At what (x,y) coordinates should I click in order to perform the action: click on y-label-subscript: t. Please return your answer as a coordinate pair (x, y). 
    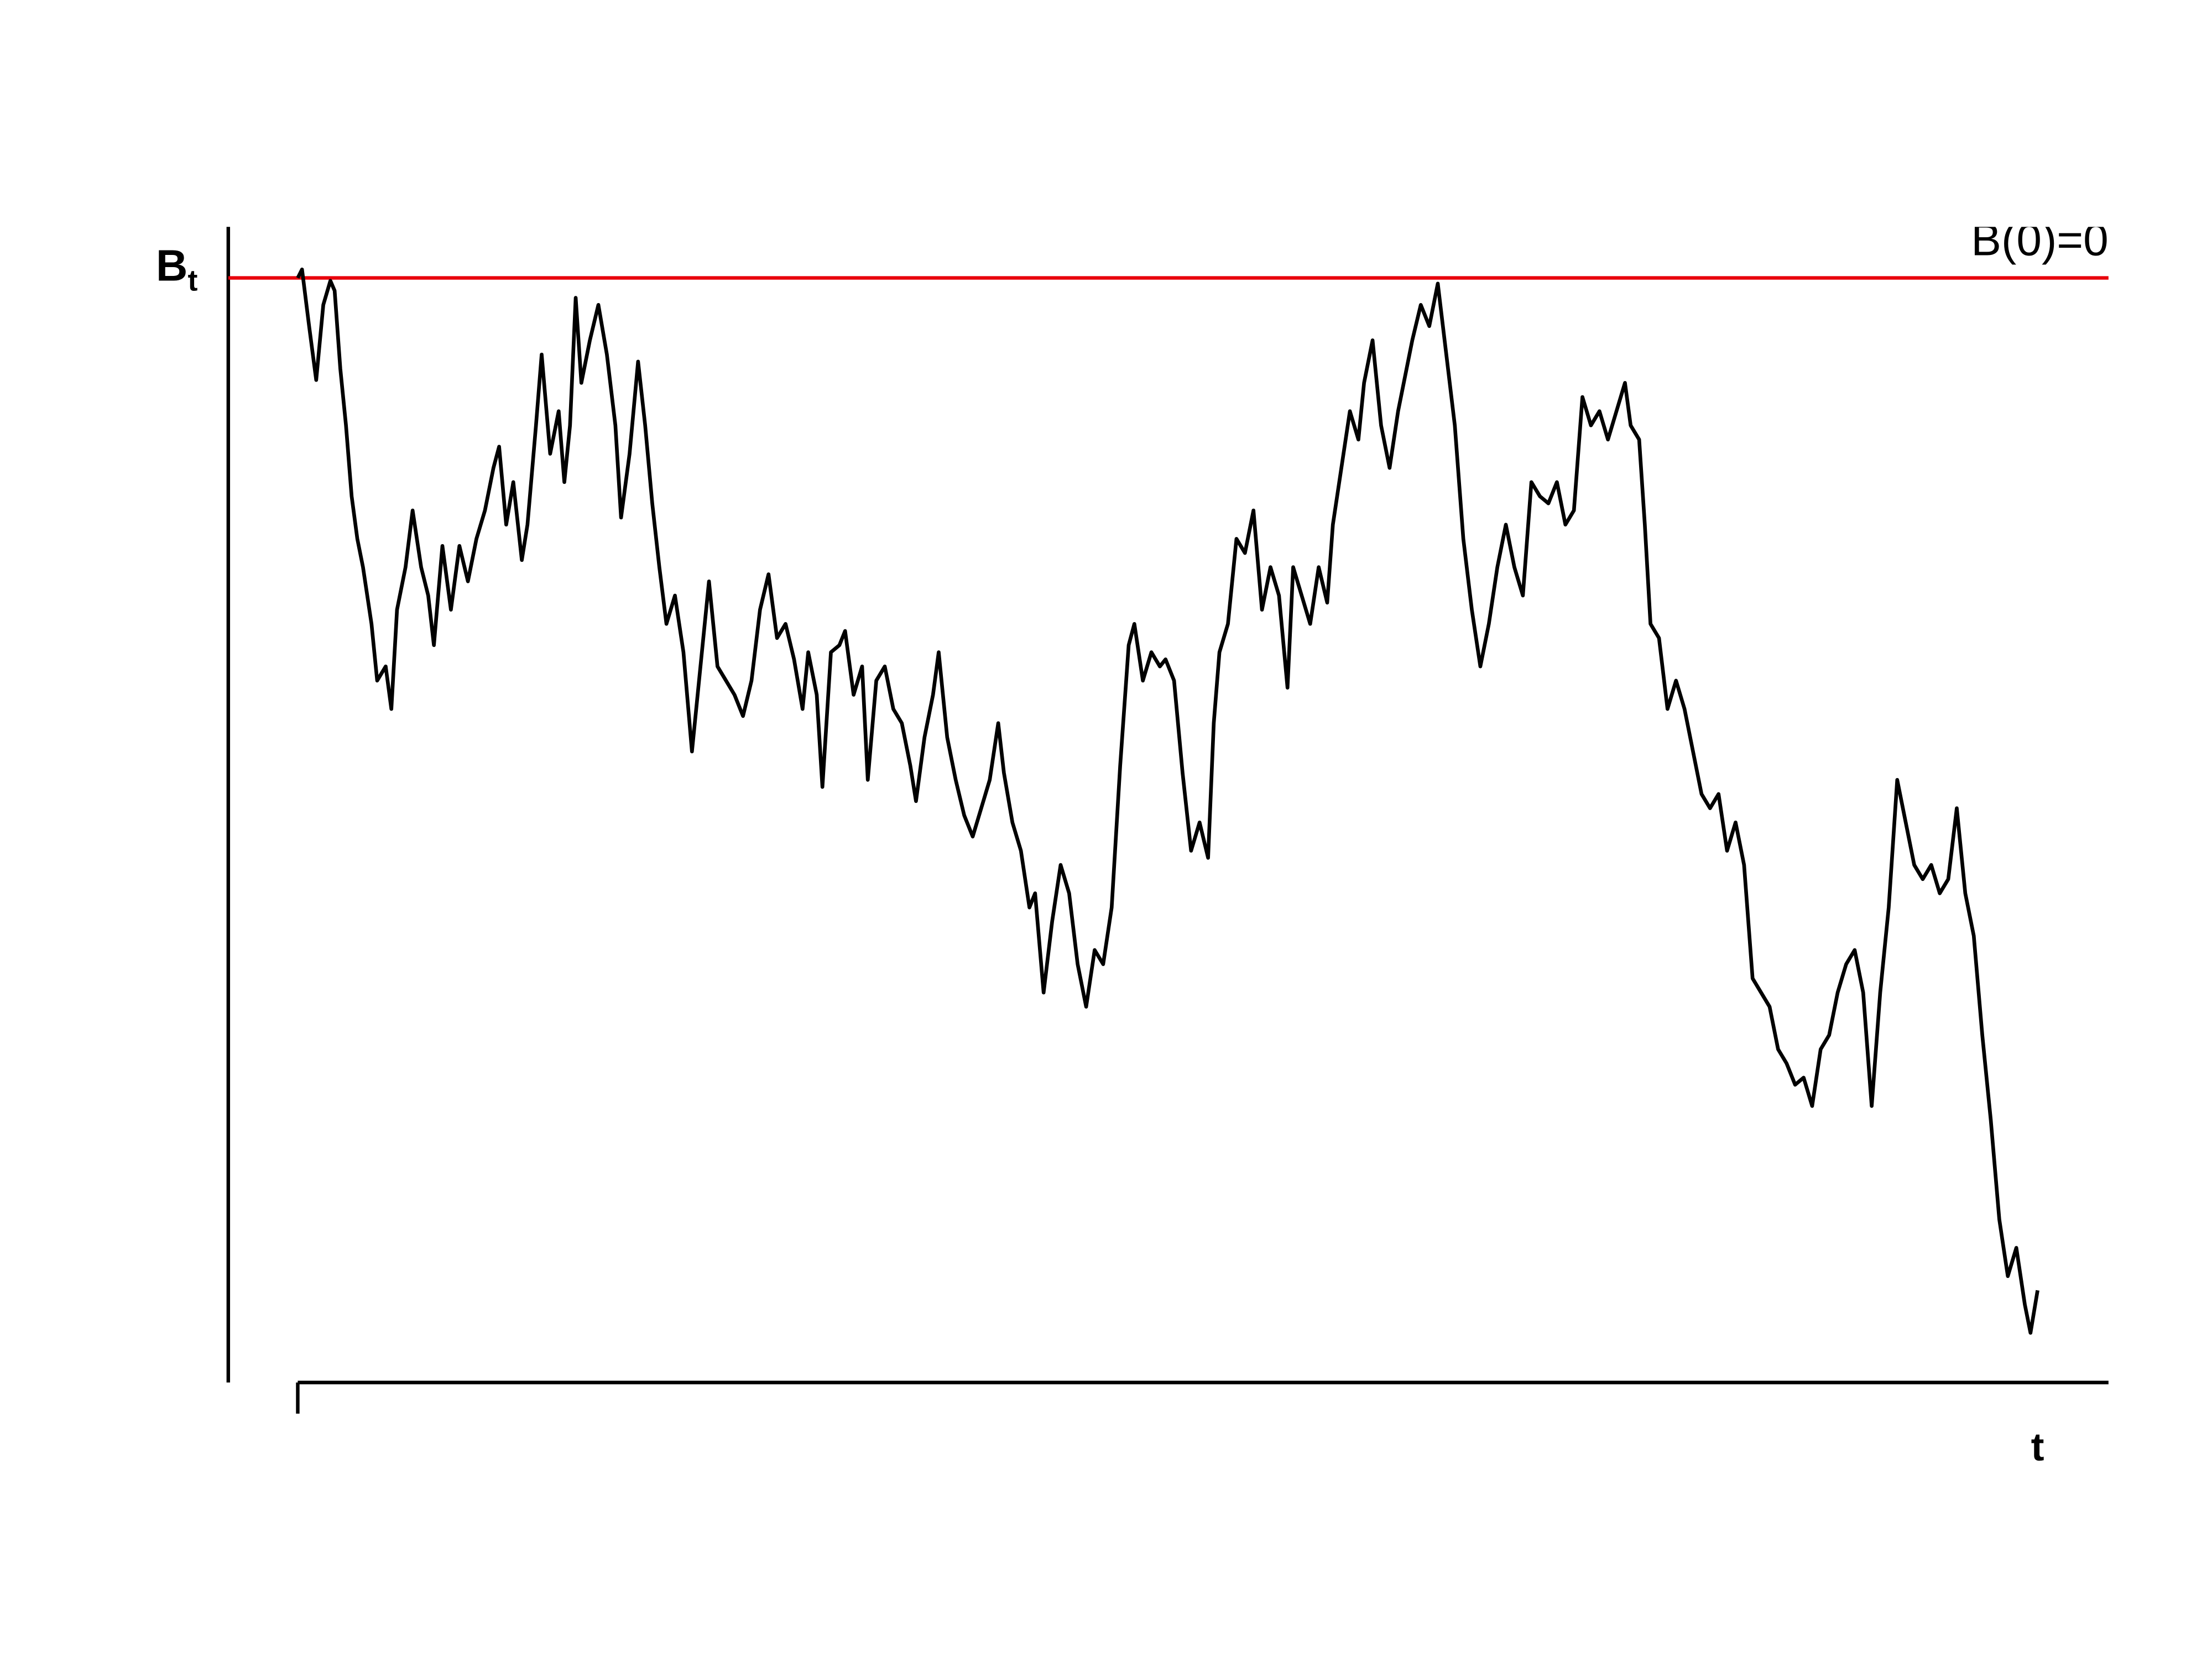
    Looking at the image, I should click on (192, 281).